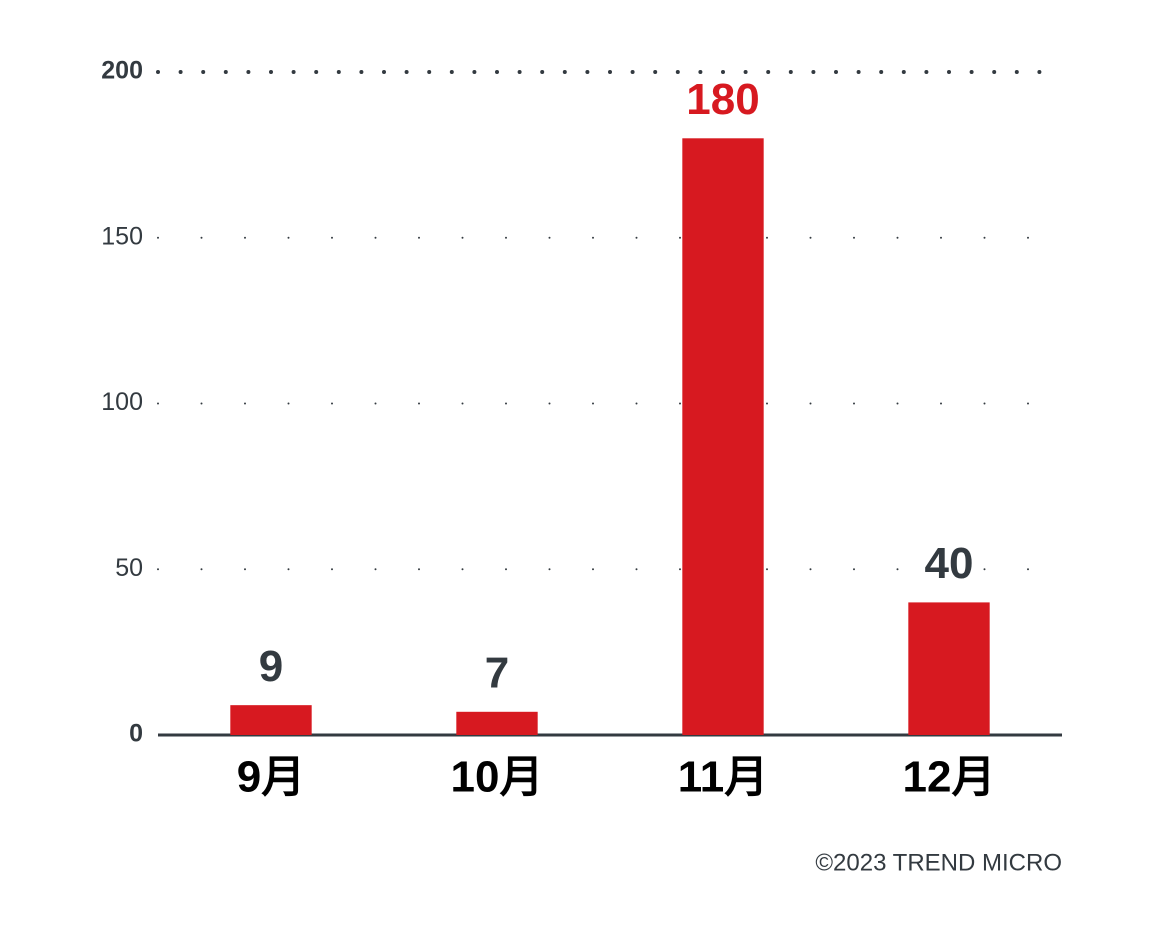 The height and width of the screenshot is (936, 1167). Describe the element at coordinates (122, 71) in the screenshot. I see `y-tick-label: 200` at that location.